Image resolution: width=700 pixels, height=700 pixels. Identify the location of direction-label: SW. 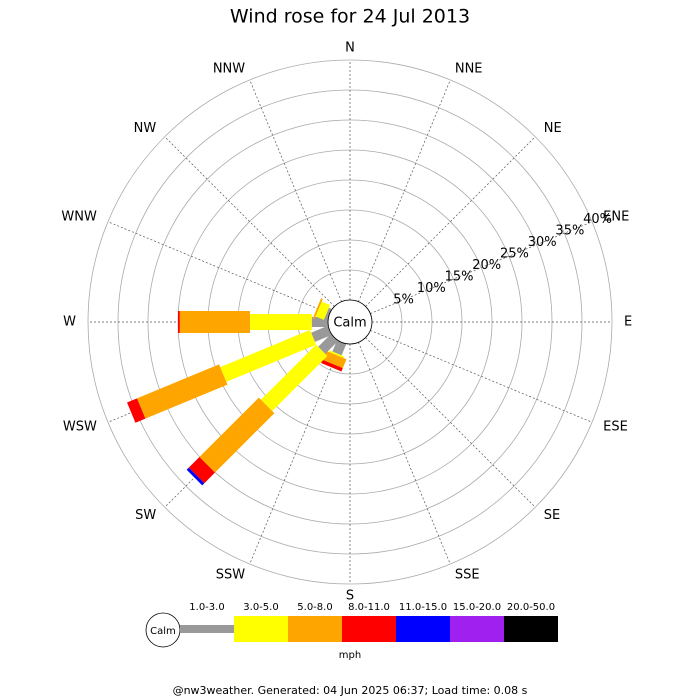
(145, 515).